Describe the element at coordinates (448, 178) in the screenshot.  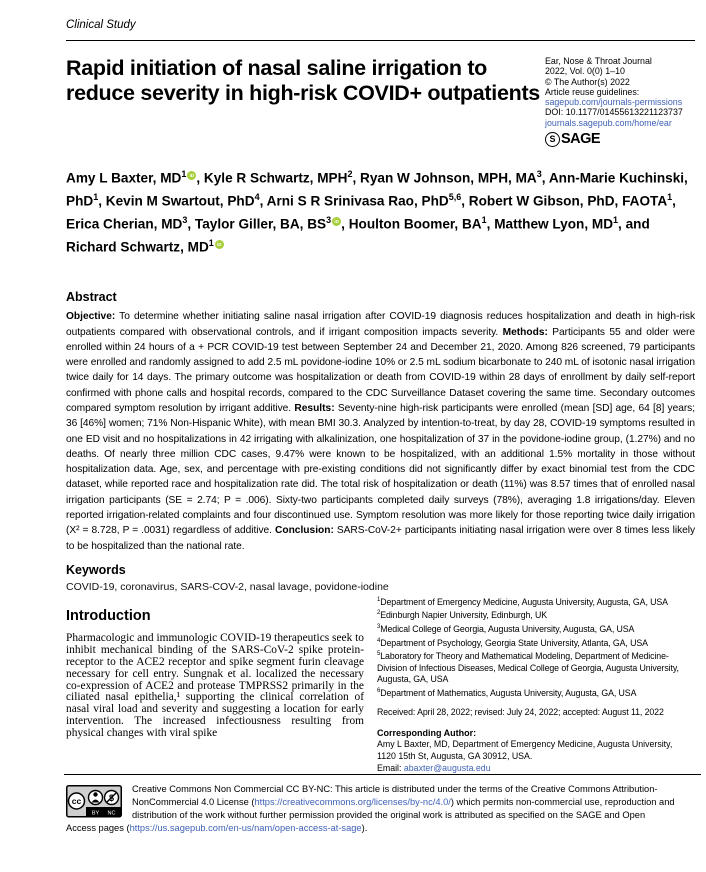
I see `author-name: Ryan W Johnson, MPH, MA` at that location.